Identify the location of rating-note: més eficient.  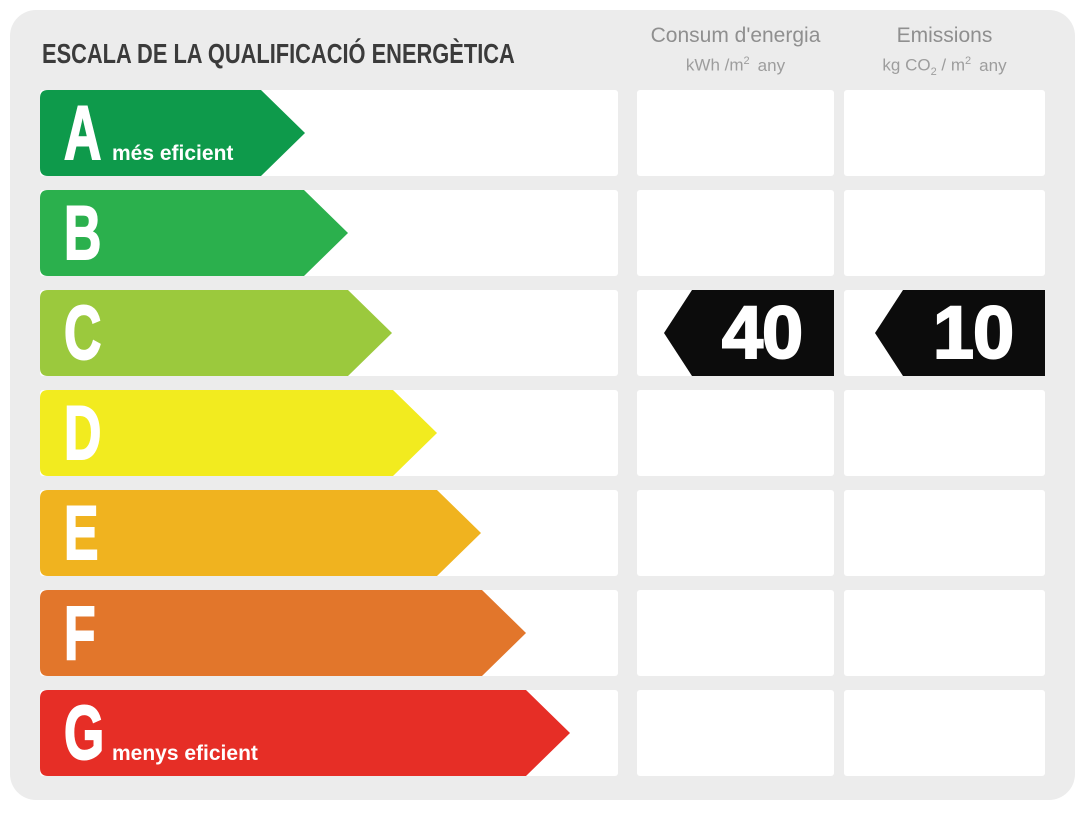
(173, 153).